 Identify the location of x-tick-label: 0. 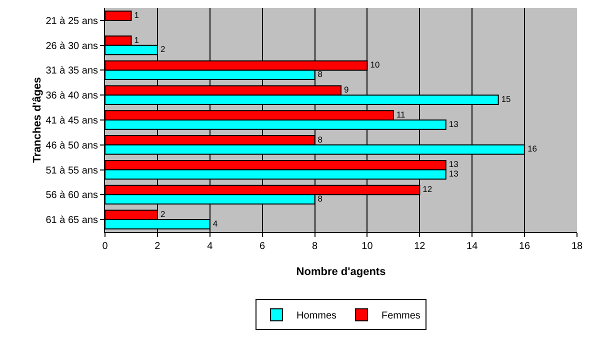
(105, 246).